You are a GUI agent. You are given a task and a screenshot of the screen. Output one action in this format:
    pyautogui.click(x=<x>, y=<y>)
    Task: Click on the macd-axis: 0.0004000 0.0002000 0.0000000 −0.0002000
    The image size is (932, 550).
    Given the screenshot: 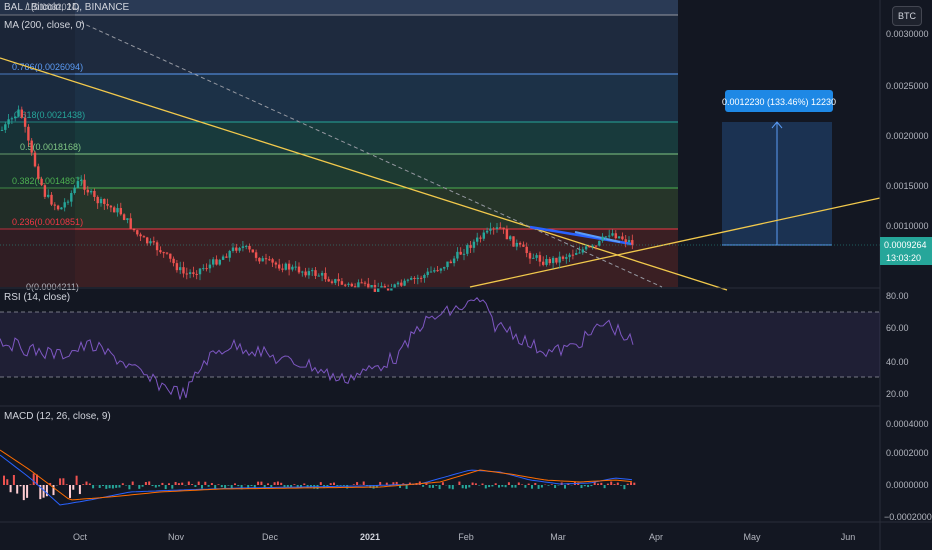 What is the action you would take?
    pyautogui.click(x=908, y=470)
    